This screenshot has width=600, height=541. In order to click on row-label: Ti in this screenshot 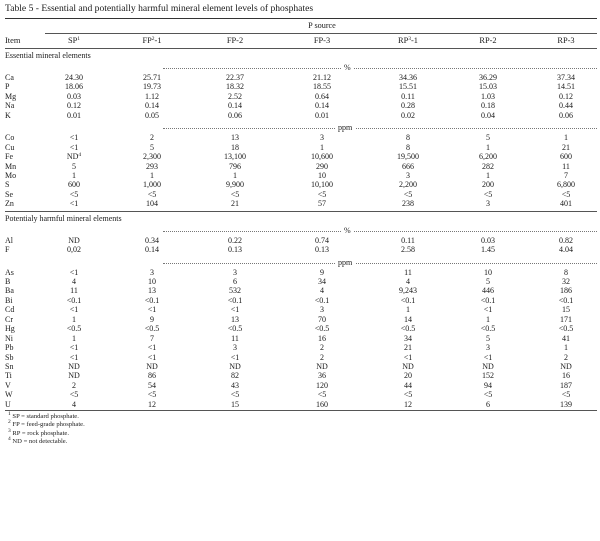, I will do `click(8, 376)`.